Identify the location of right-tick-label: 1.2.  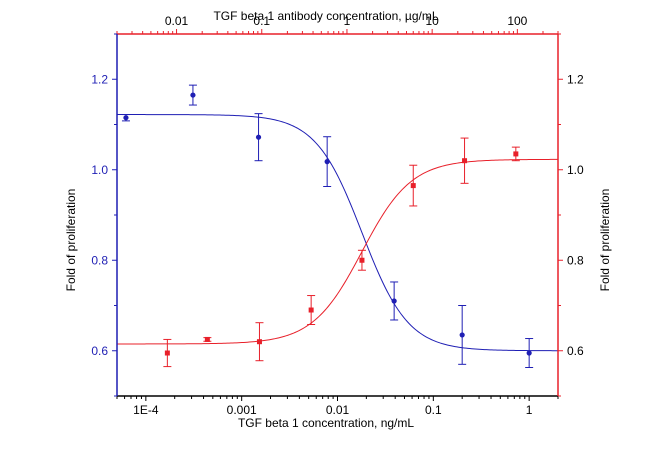
(575, 79).